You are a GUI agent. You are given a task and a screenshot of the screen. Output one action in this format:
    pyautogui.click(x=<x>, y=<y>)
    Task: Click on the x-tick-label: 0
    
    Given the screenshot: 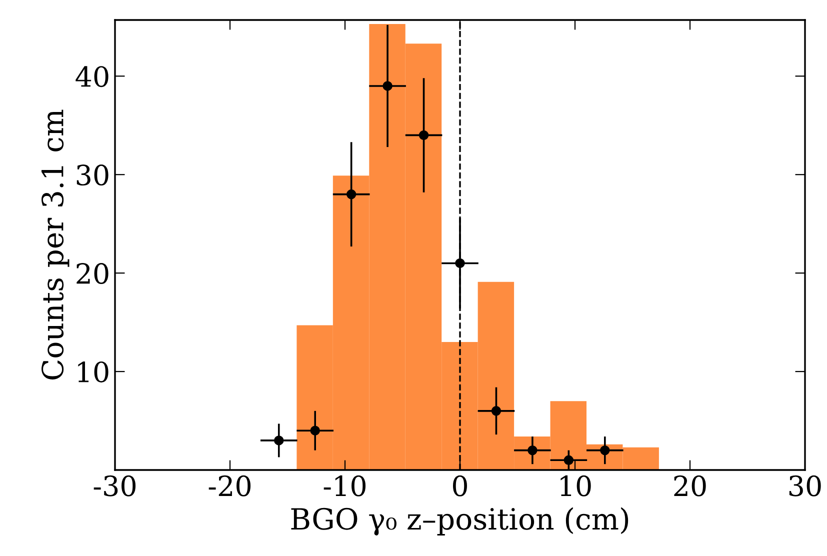 What is the action you would take?
    pyautogui.click(x=459, y=485)
    